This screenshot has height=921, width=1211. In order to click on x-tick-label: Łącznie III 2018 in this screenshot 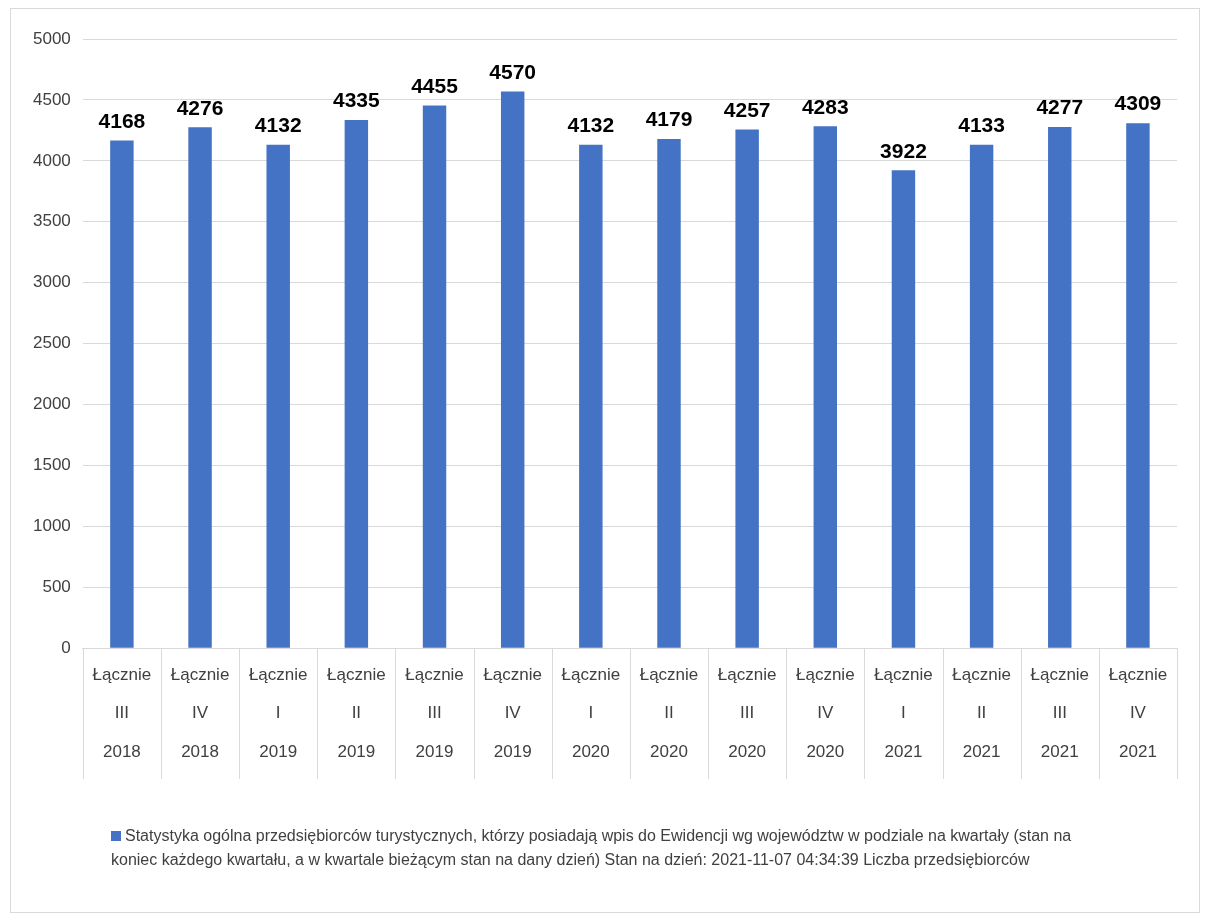, I will do `click(122, 713)`.